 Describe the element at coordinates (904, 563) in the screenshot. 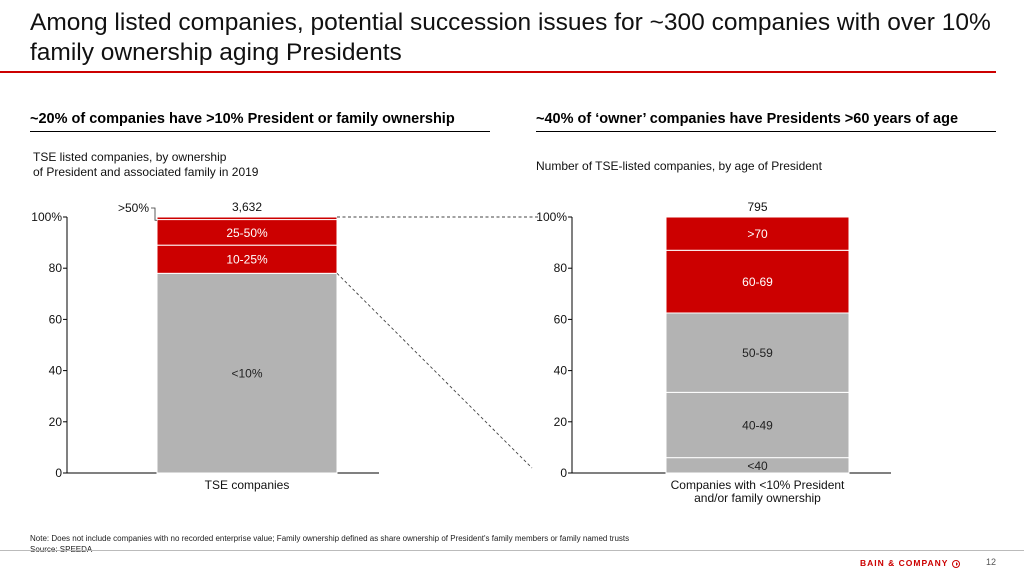

I see `brand-name: BAIN & COMPANY` at that location.